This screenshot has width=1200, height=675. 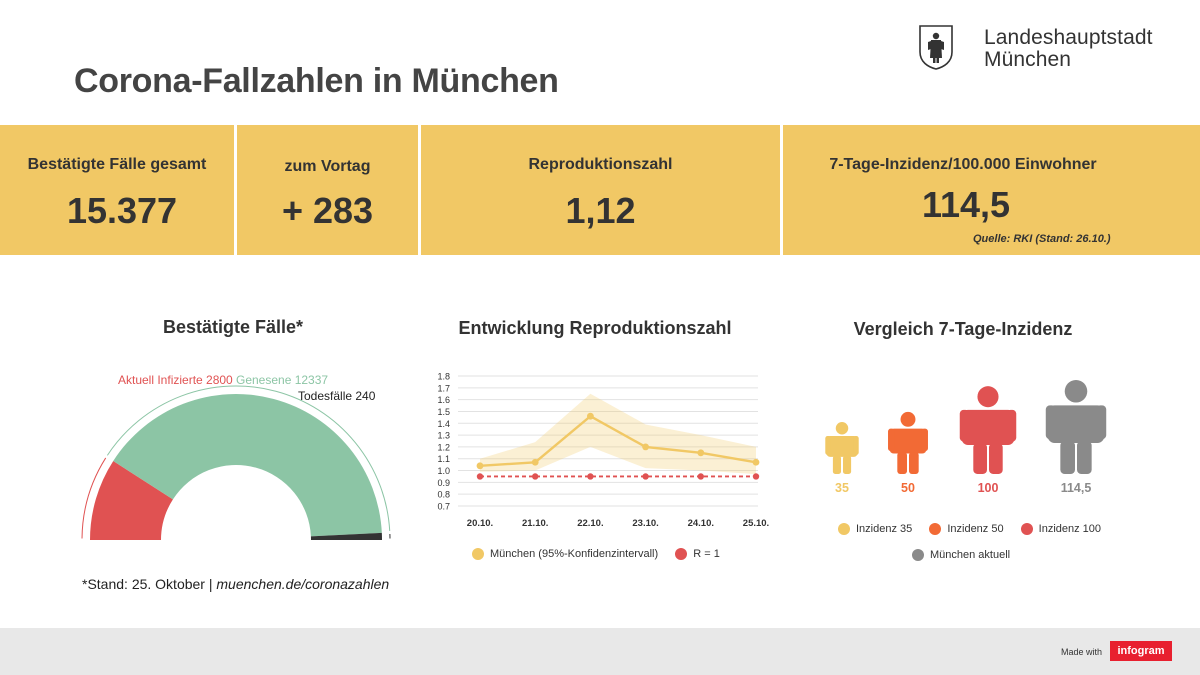 What do you see at coordinates (936, 47) in the screenshot?
I see `munich-seal-icon` at bounding box center [936, 47].